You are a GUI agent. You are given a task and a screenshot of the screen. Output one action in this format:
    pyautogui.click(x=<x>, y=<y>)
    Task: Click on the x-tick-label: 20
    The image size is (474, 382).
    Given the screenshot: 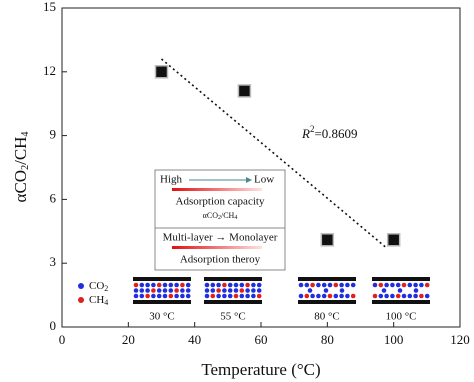 What is the action you would take?
    pyautogui.click(x=128, y=339)
    